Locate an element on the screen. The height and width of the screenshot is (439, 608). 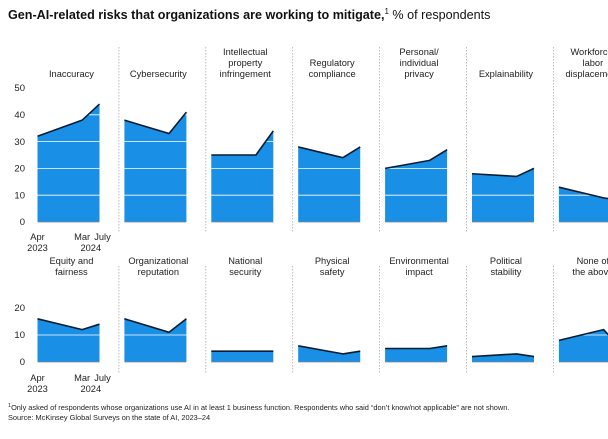
chart-title-unit: % of respondents is located at coordinates (439, 15).